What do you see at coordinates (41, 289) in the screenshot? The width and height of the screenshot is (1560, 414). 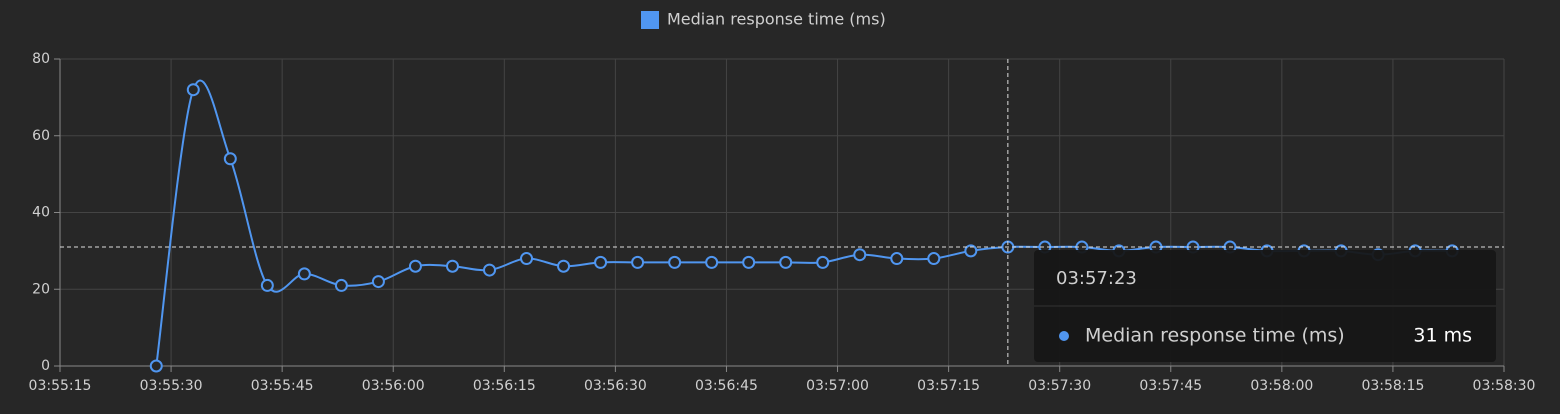 I see `y-tick-label: 20` at bounding box center [41, 289].